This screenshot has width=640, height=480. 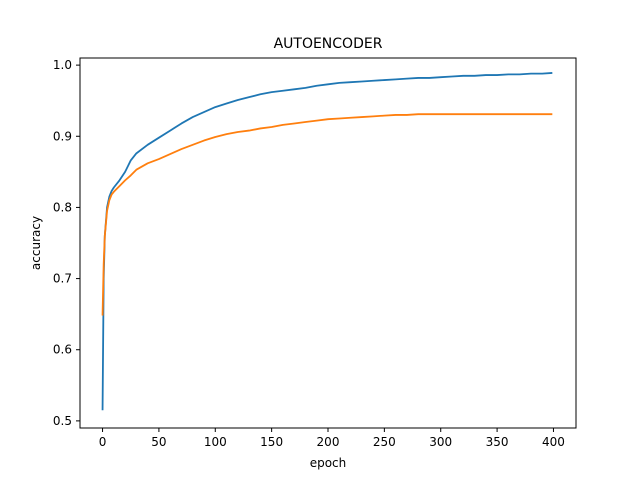 What do you see at coordinates (215, 442) in the screenshot?
I see `x-tick-label: 100` at bounding box center [215, 442].